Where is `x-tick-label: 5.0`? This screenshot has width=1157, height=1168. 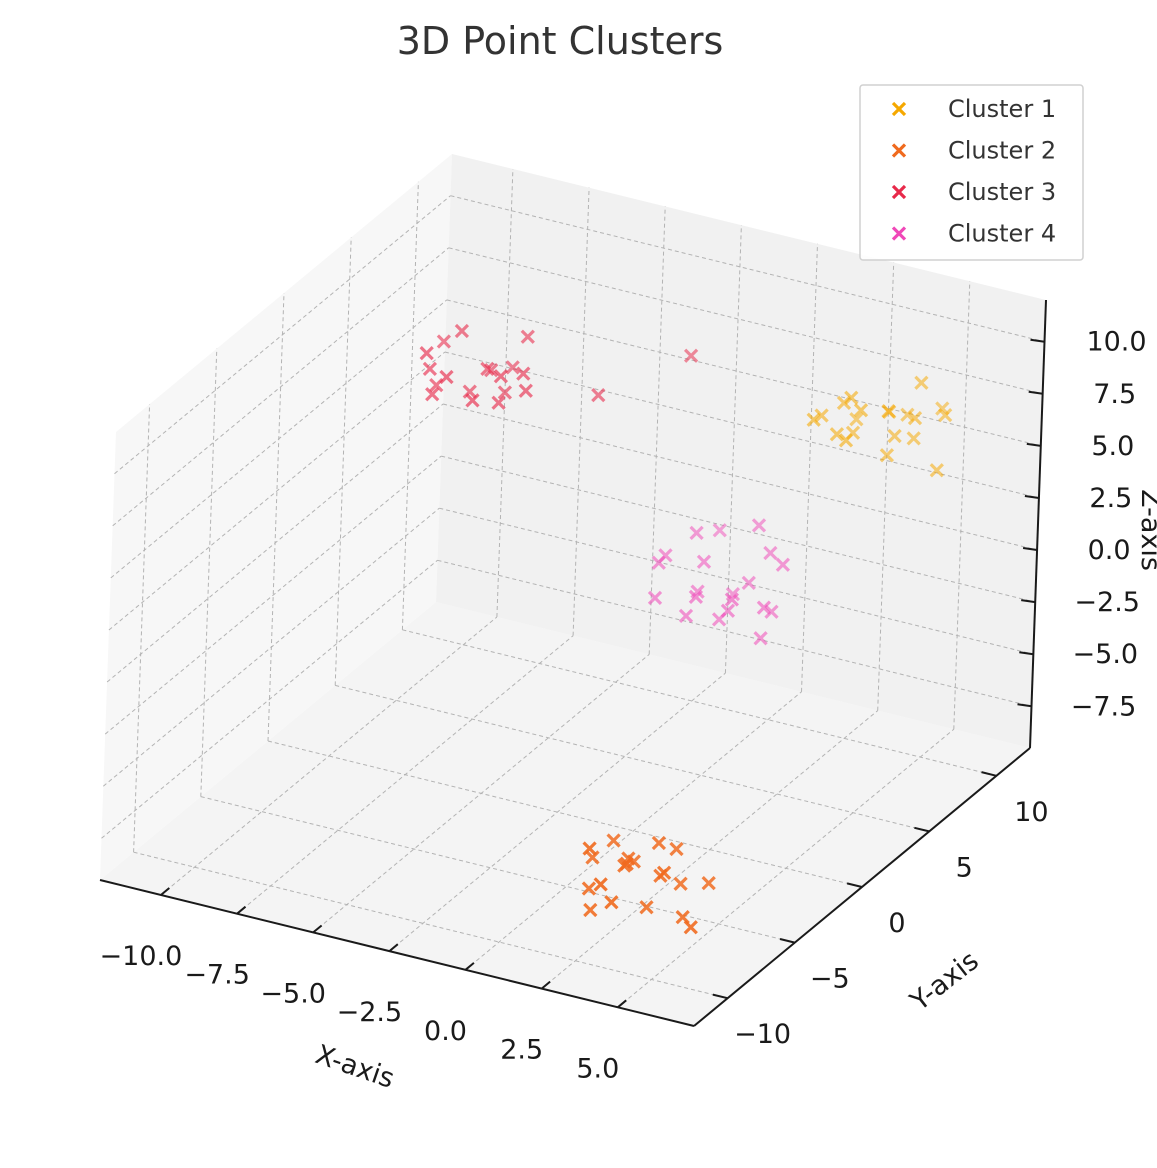 x-tick-label: 5.0 is located at coordinates (597, 1068).